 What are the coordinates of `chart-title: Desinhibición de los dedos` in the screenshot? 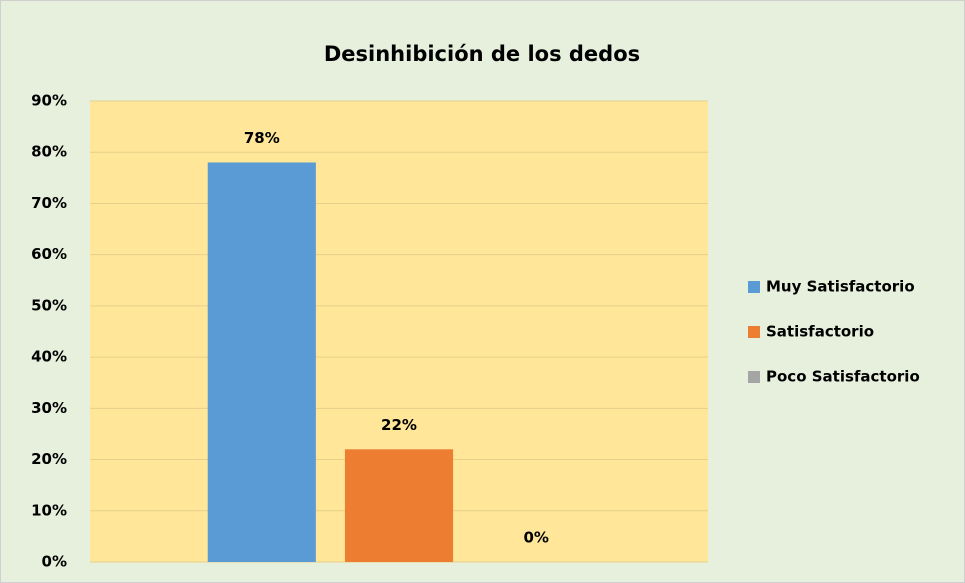 It's located at (482, 54).